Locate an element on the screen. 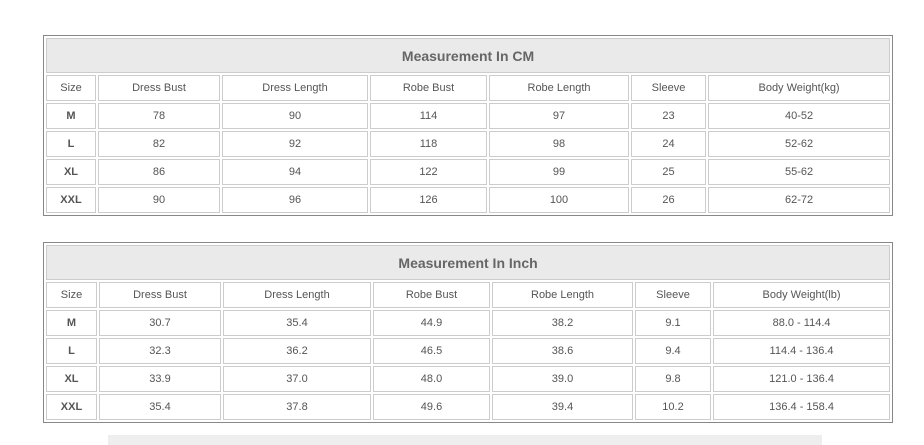 This screenshot has height=445, width=924. value-cell: 118 is located at coordinates (428, 144).